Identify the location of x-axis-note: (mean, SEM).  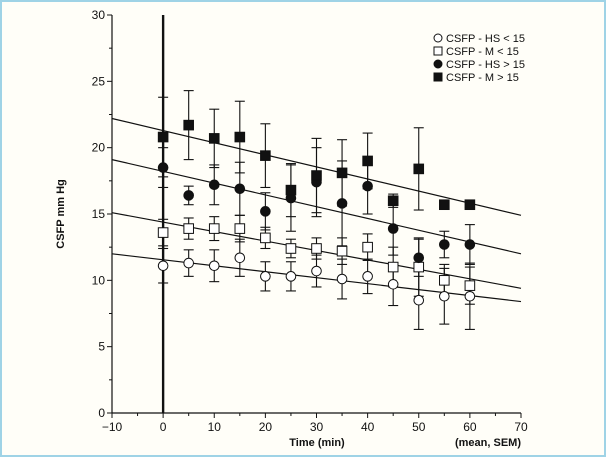
(488, 443).